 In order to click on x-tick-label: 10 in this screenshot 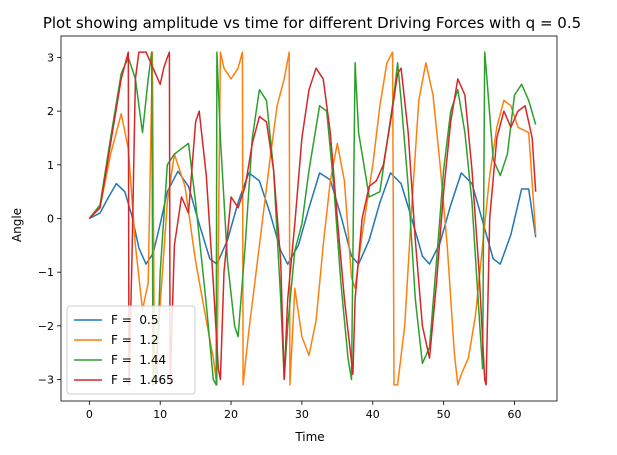, I will do `click(160, 414)`.